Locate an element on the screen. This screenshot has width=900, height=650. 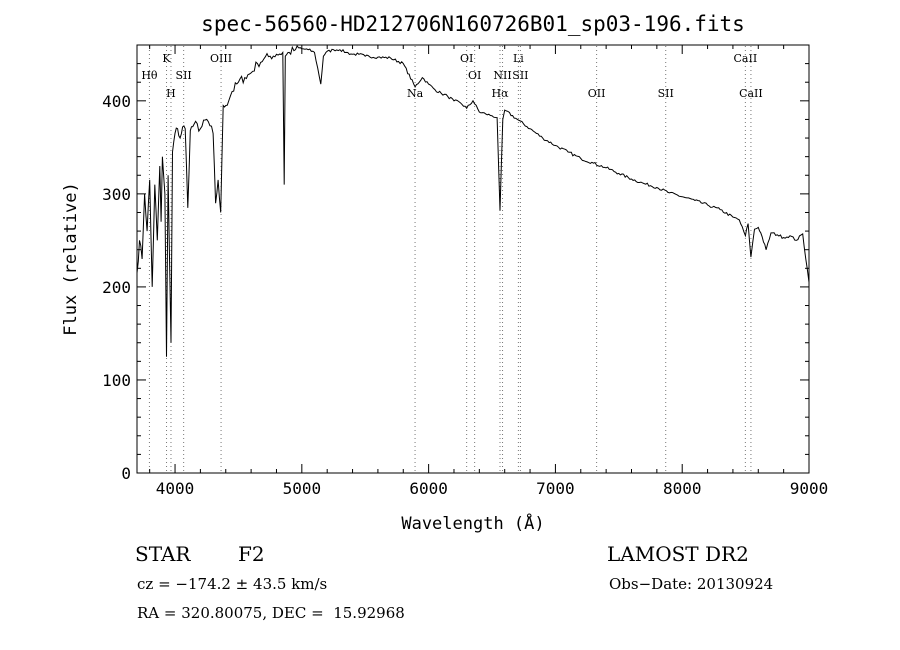
line-label: Hα is located at coordinates (500, 93).